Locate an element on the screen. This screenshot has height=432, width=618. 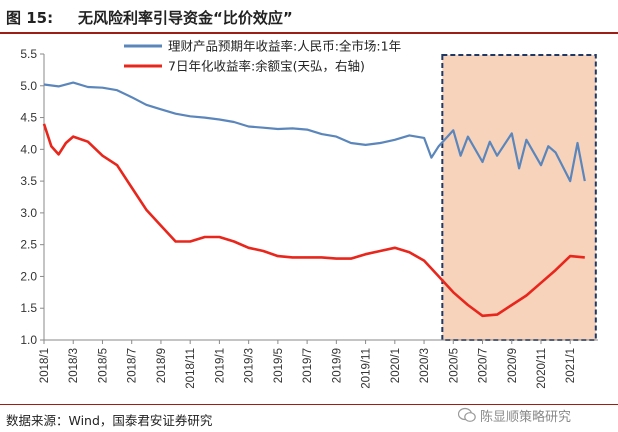
x-tick-label: 2020/1 is located at coordinates (396, 365).